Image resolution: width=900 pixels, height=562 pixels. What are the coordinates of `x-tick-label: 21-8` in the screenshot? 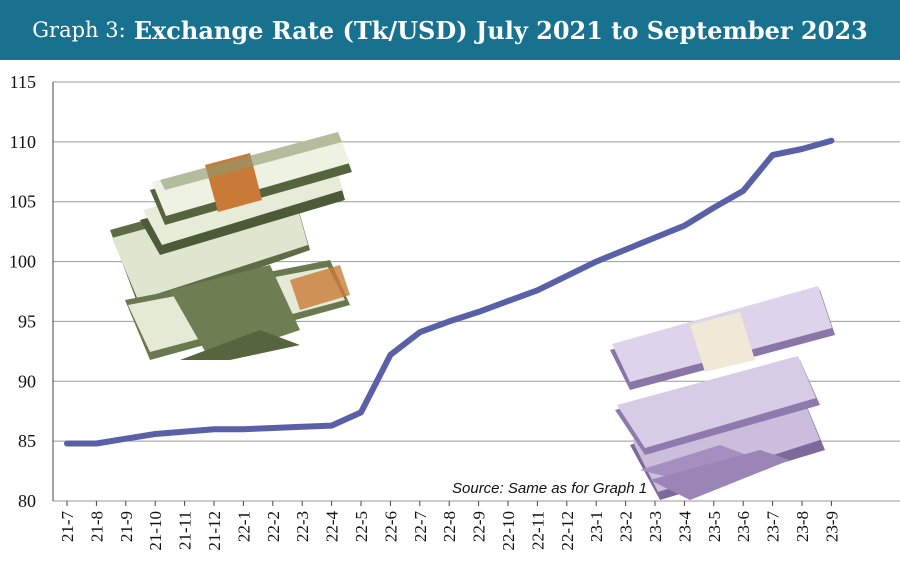 It's located at (96, 526).